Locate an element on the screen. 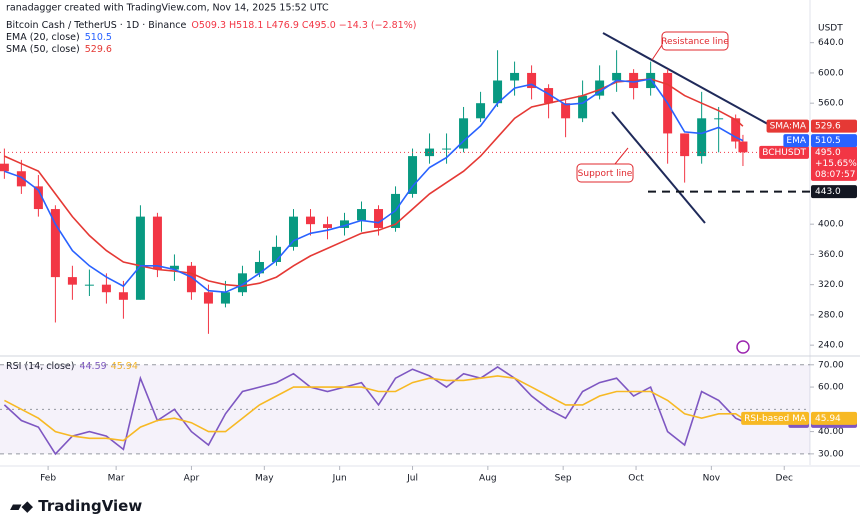  support-label: Support line is located at coordinates (605, 174).